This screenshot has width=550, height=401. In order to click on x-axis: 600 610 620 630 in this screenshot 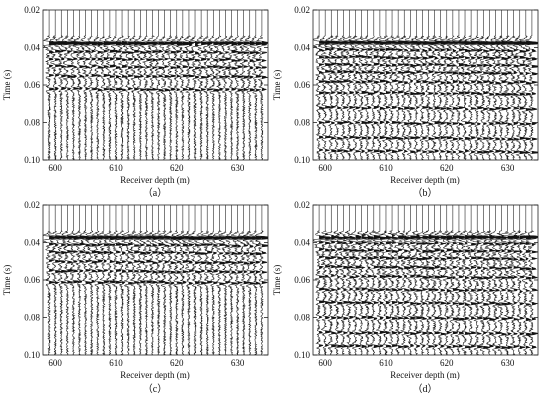, I will do `click(416, 164)`.